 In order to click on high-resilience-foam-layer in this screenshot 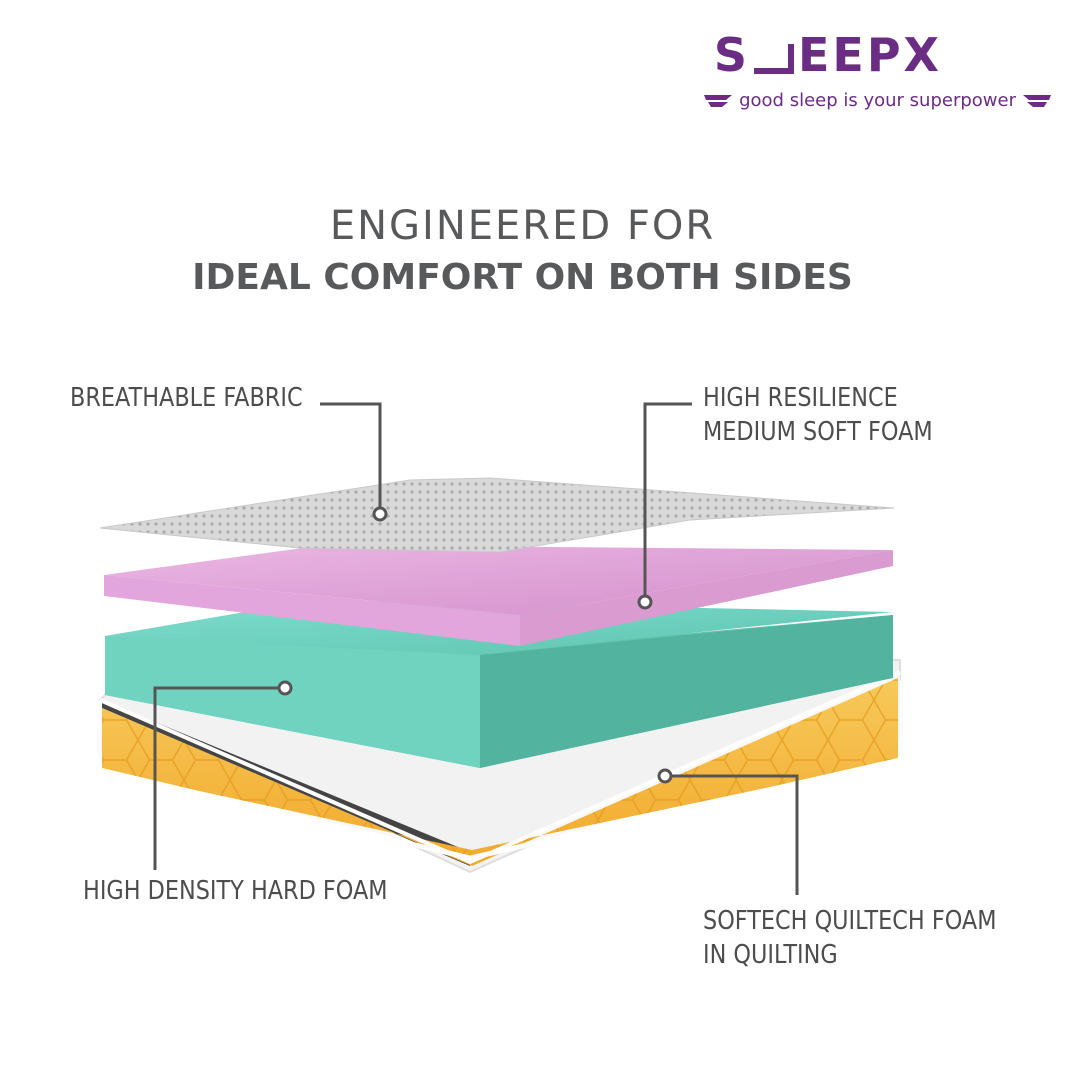, I will do `click(498, 595)`.